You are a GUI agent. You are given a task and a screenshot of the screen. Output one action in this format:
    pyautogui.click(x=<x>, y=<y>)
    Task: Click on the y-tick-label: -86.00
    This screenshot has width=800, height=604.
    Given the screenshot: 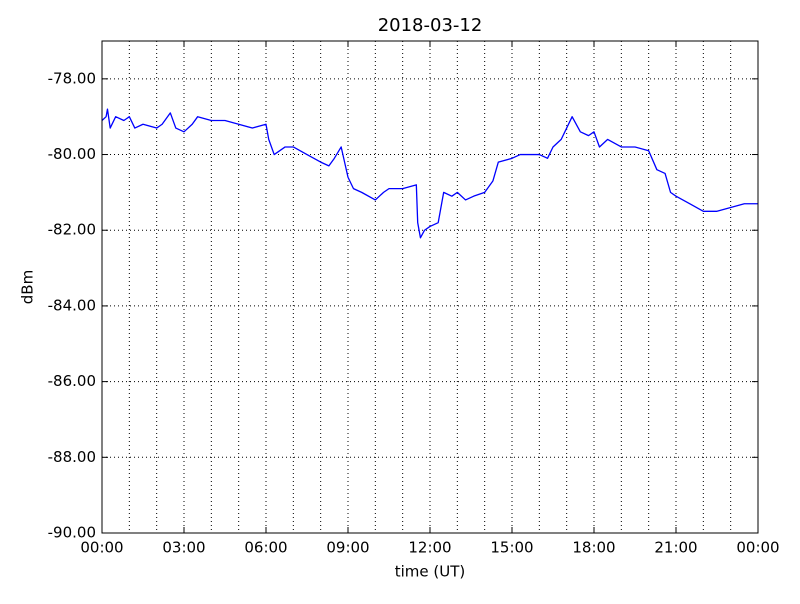 What is the action you would take?
    pyautogui.click(x=72, y=381)
    